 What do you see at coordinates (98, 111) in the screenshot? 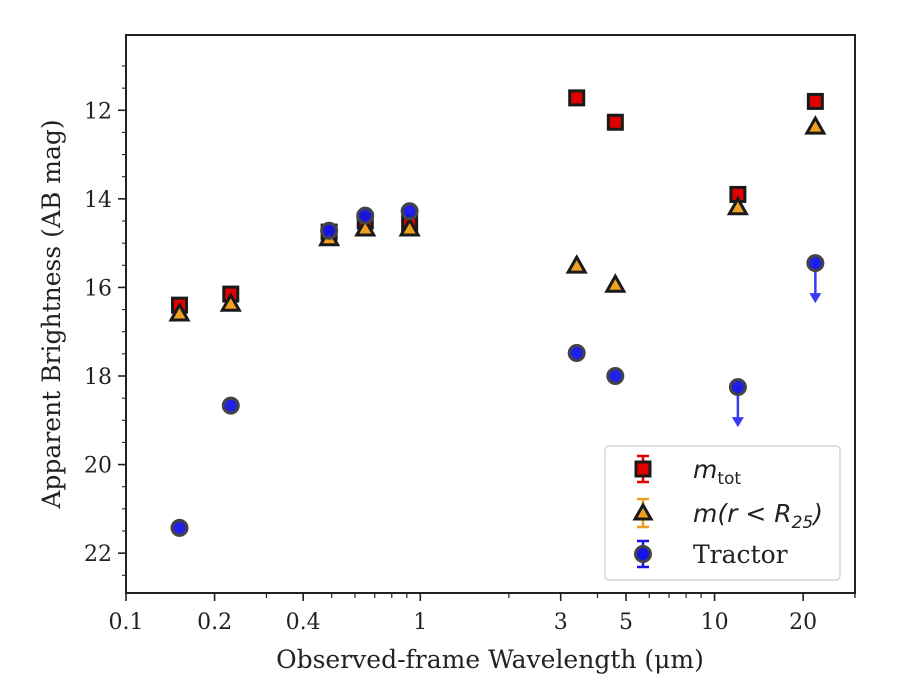
I see `y-tick-label-0: 12` at bounding box center [98, 111].